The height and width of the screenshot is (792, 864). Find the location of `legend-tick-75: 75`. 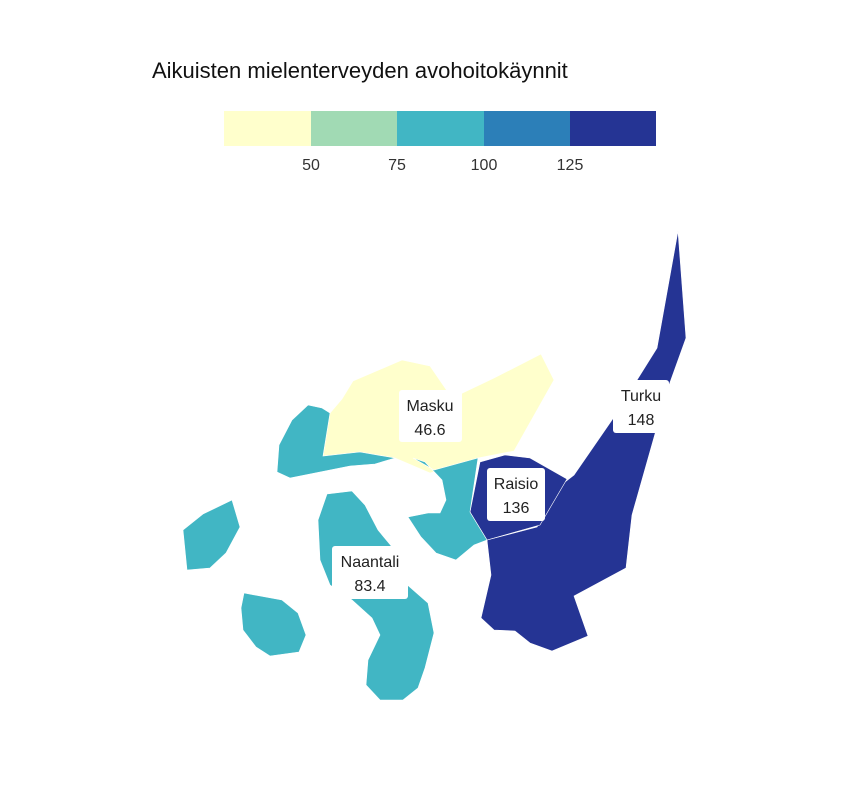

legend-tick-75: 75 is located at coordinates (397, 165).